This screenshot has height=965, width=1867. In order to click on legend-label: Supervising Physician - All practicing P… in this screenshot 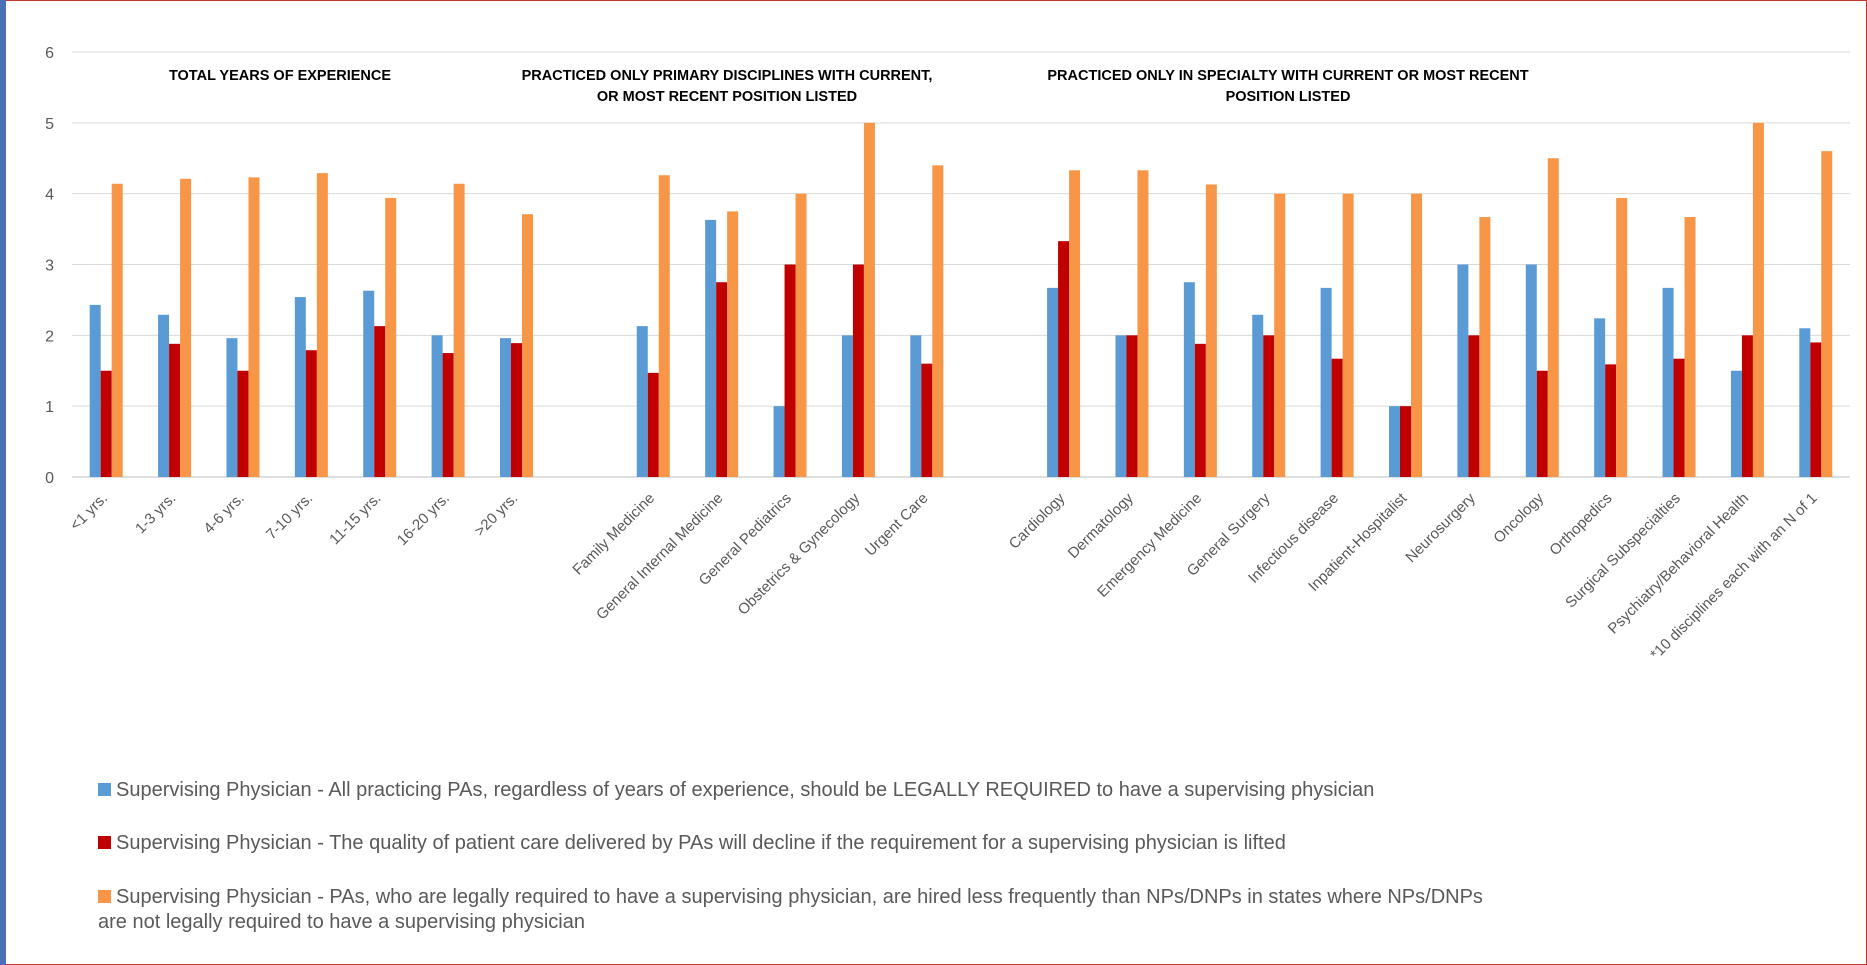, I will do `click(745, 790)`.